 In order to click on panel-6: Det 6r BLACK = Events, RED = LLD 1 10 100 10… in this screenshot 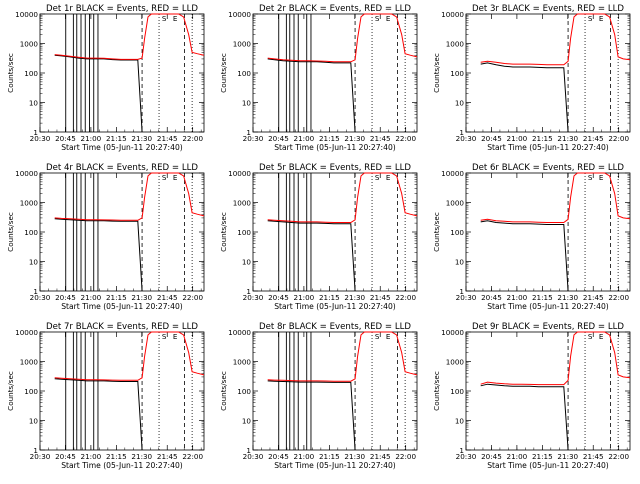, I will do `click(531, 237)`.